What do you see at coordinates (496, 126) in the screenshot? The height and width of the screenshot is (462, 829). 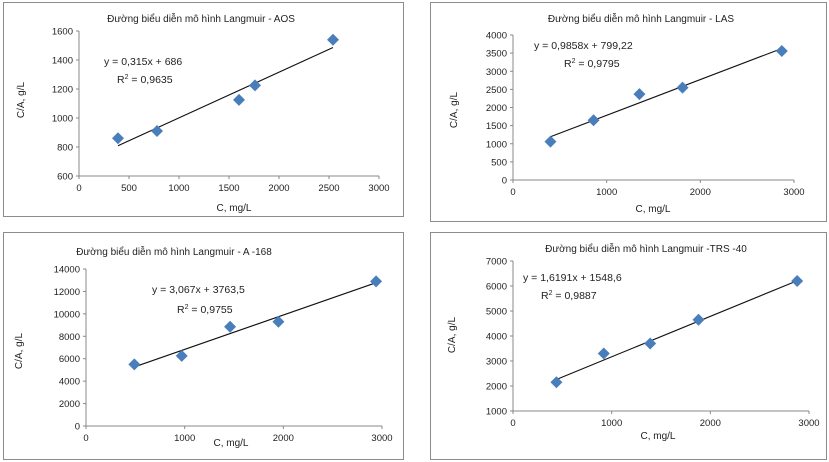 I see `y-tick-label: 1500` at bounding box center [496, 126].